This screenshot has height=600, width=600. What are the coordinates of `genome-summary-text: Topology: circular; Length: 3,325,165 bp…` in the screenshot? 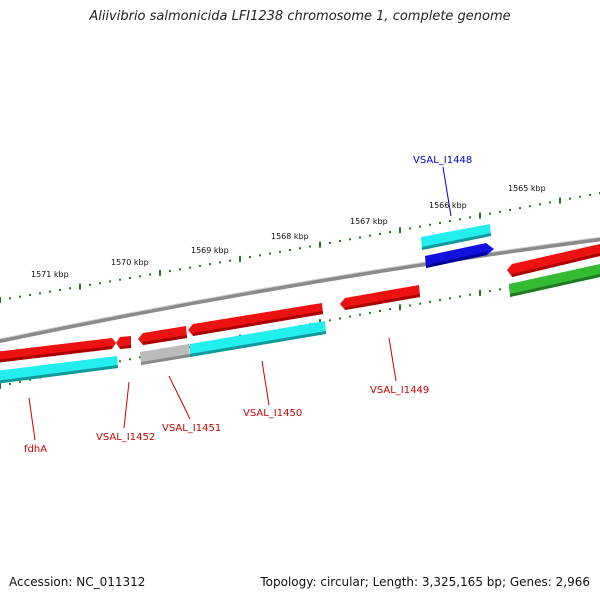 It's located at (425, 582).